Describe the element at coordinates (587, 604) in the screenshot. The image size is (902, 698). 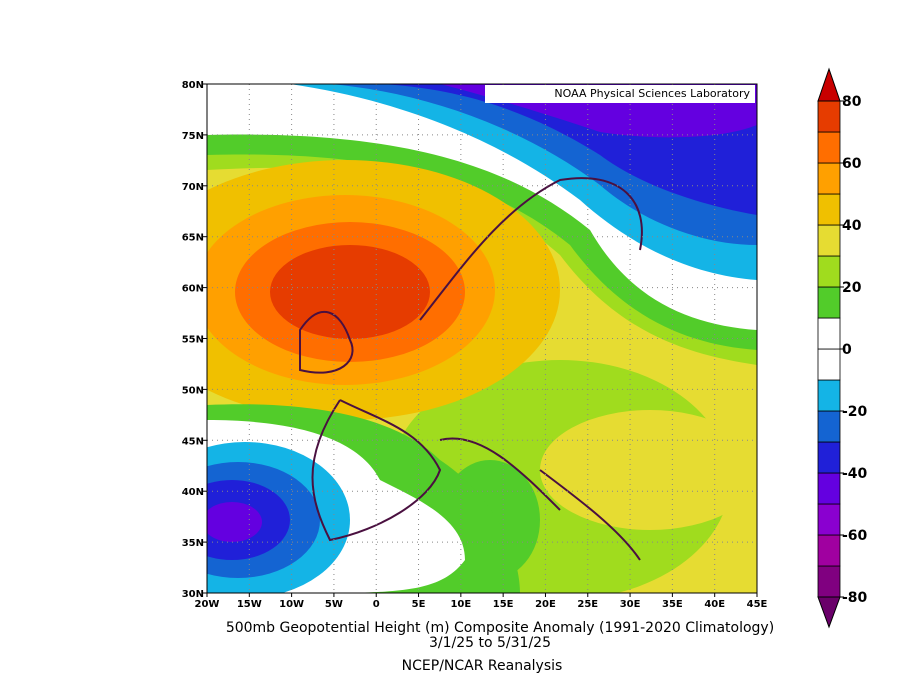
I see `lon-label: 25E` at that location.